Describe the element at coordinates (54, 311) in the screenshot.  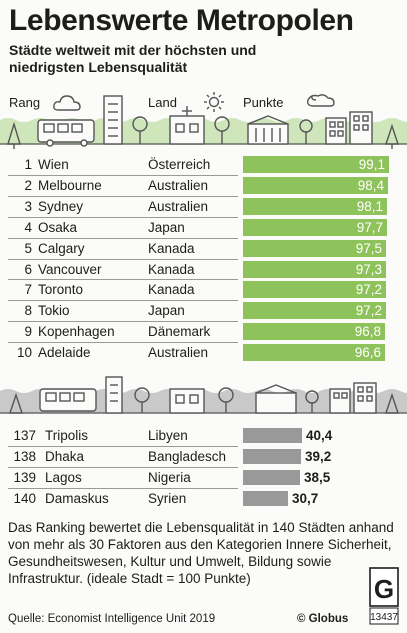
I see `city-cell: Tokio` at that location.